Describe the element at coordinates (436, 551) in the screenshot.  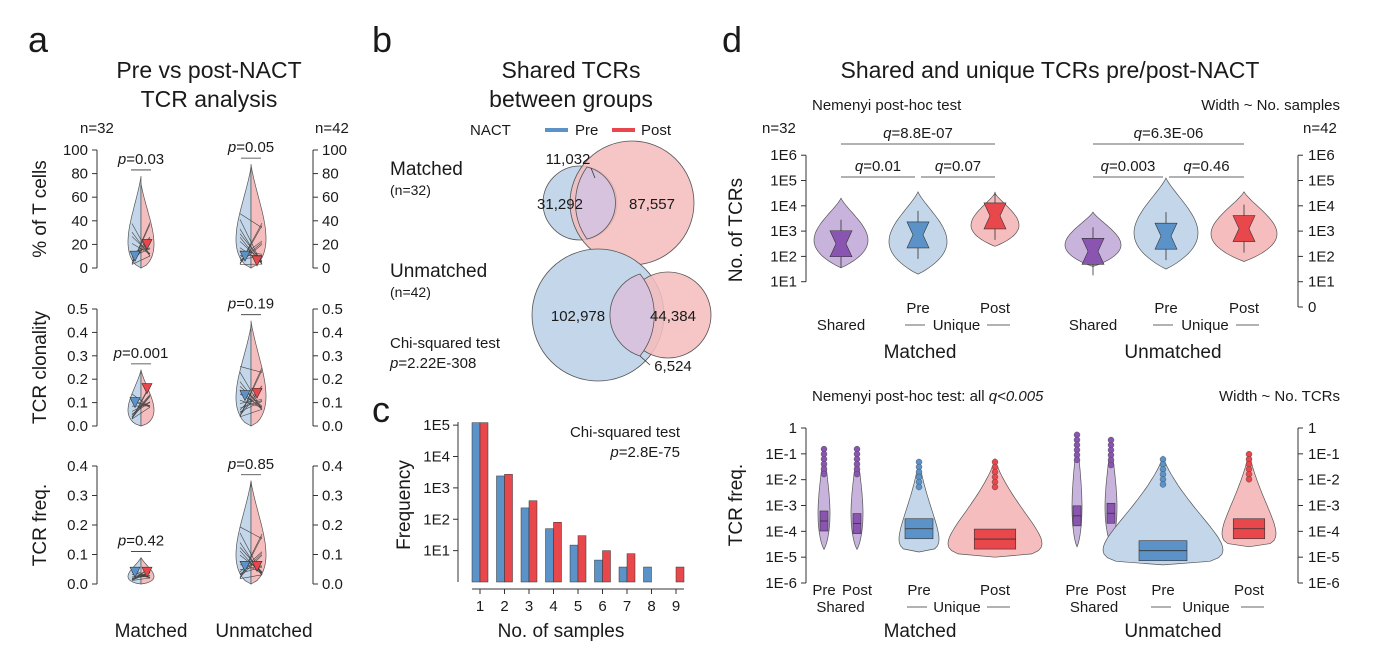
I see `panel-c-ytick-label: 1E1` at that location.